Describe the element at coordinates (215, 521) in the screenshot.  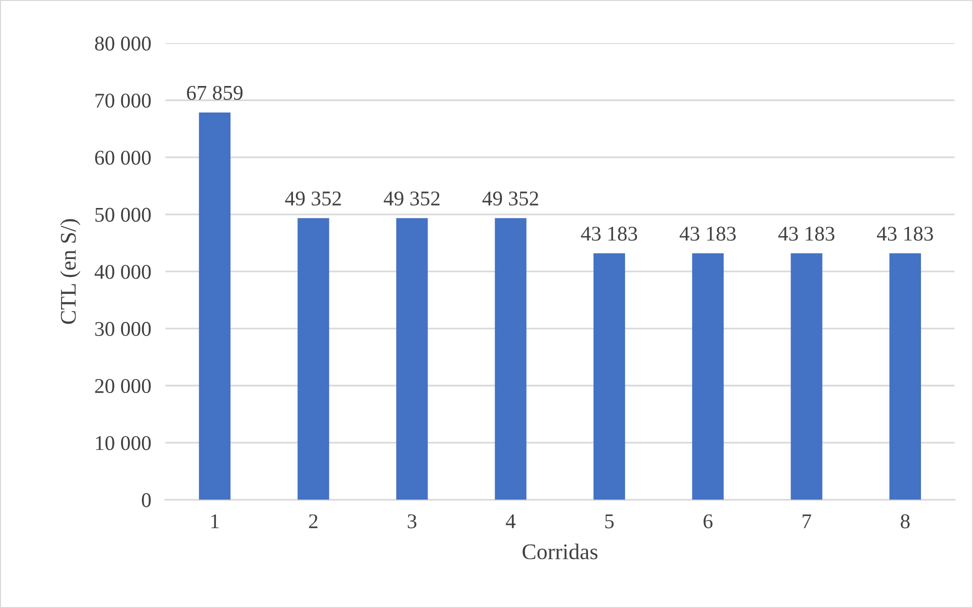
I see `x-tick-label: 1` at that location.